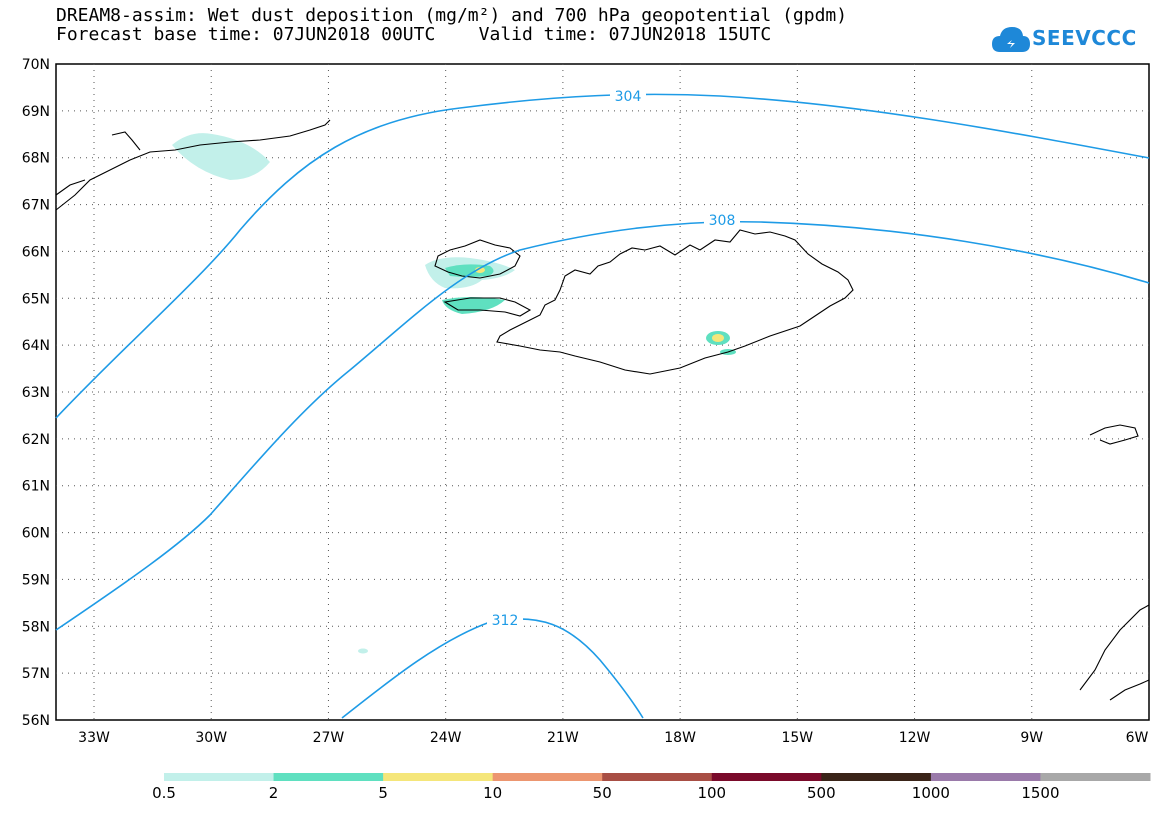  I want to click on lon-label: 33W, so click(94, 738).